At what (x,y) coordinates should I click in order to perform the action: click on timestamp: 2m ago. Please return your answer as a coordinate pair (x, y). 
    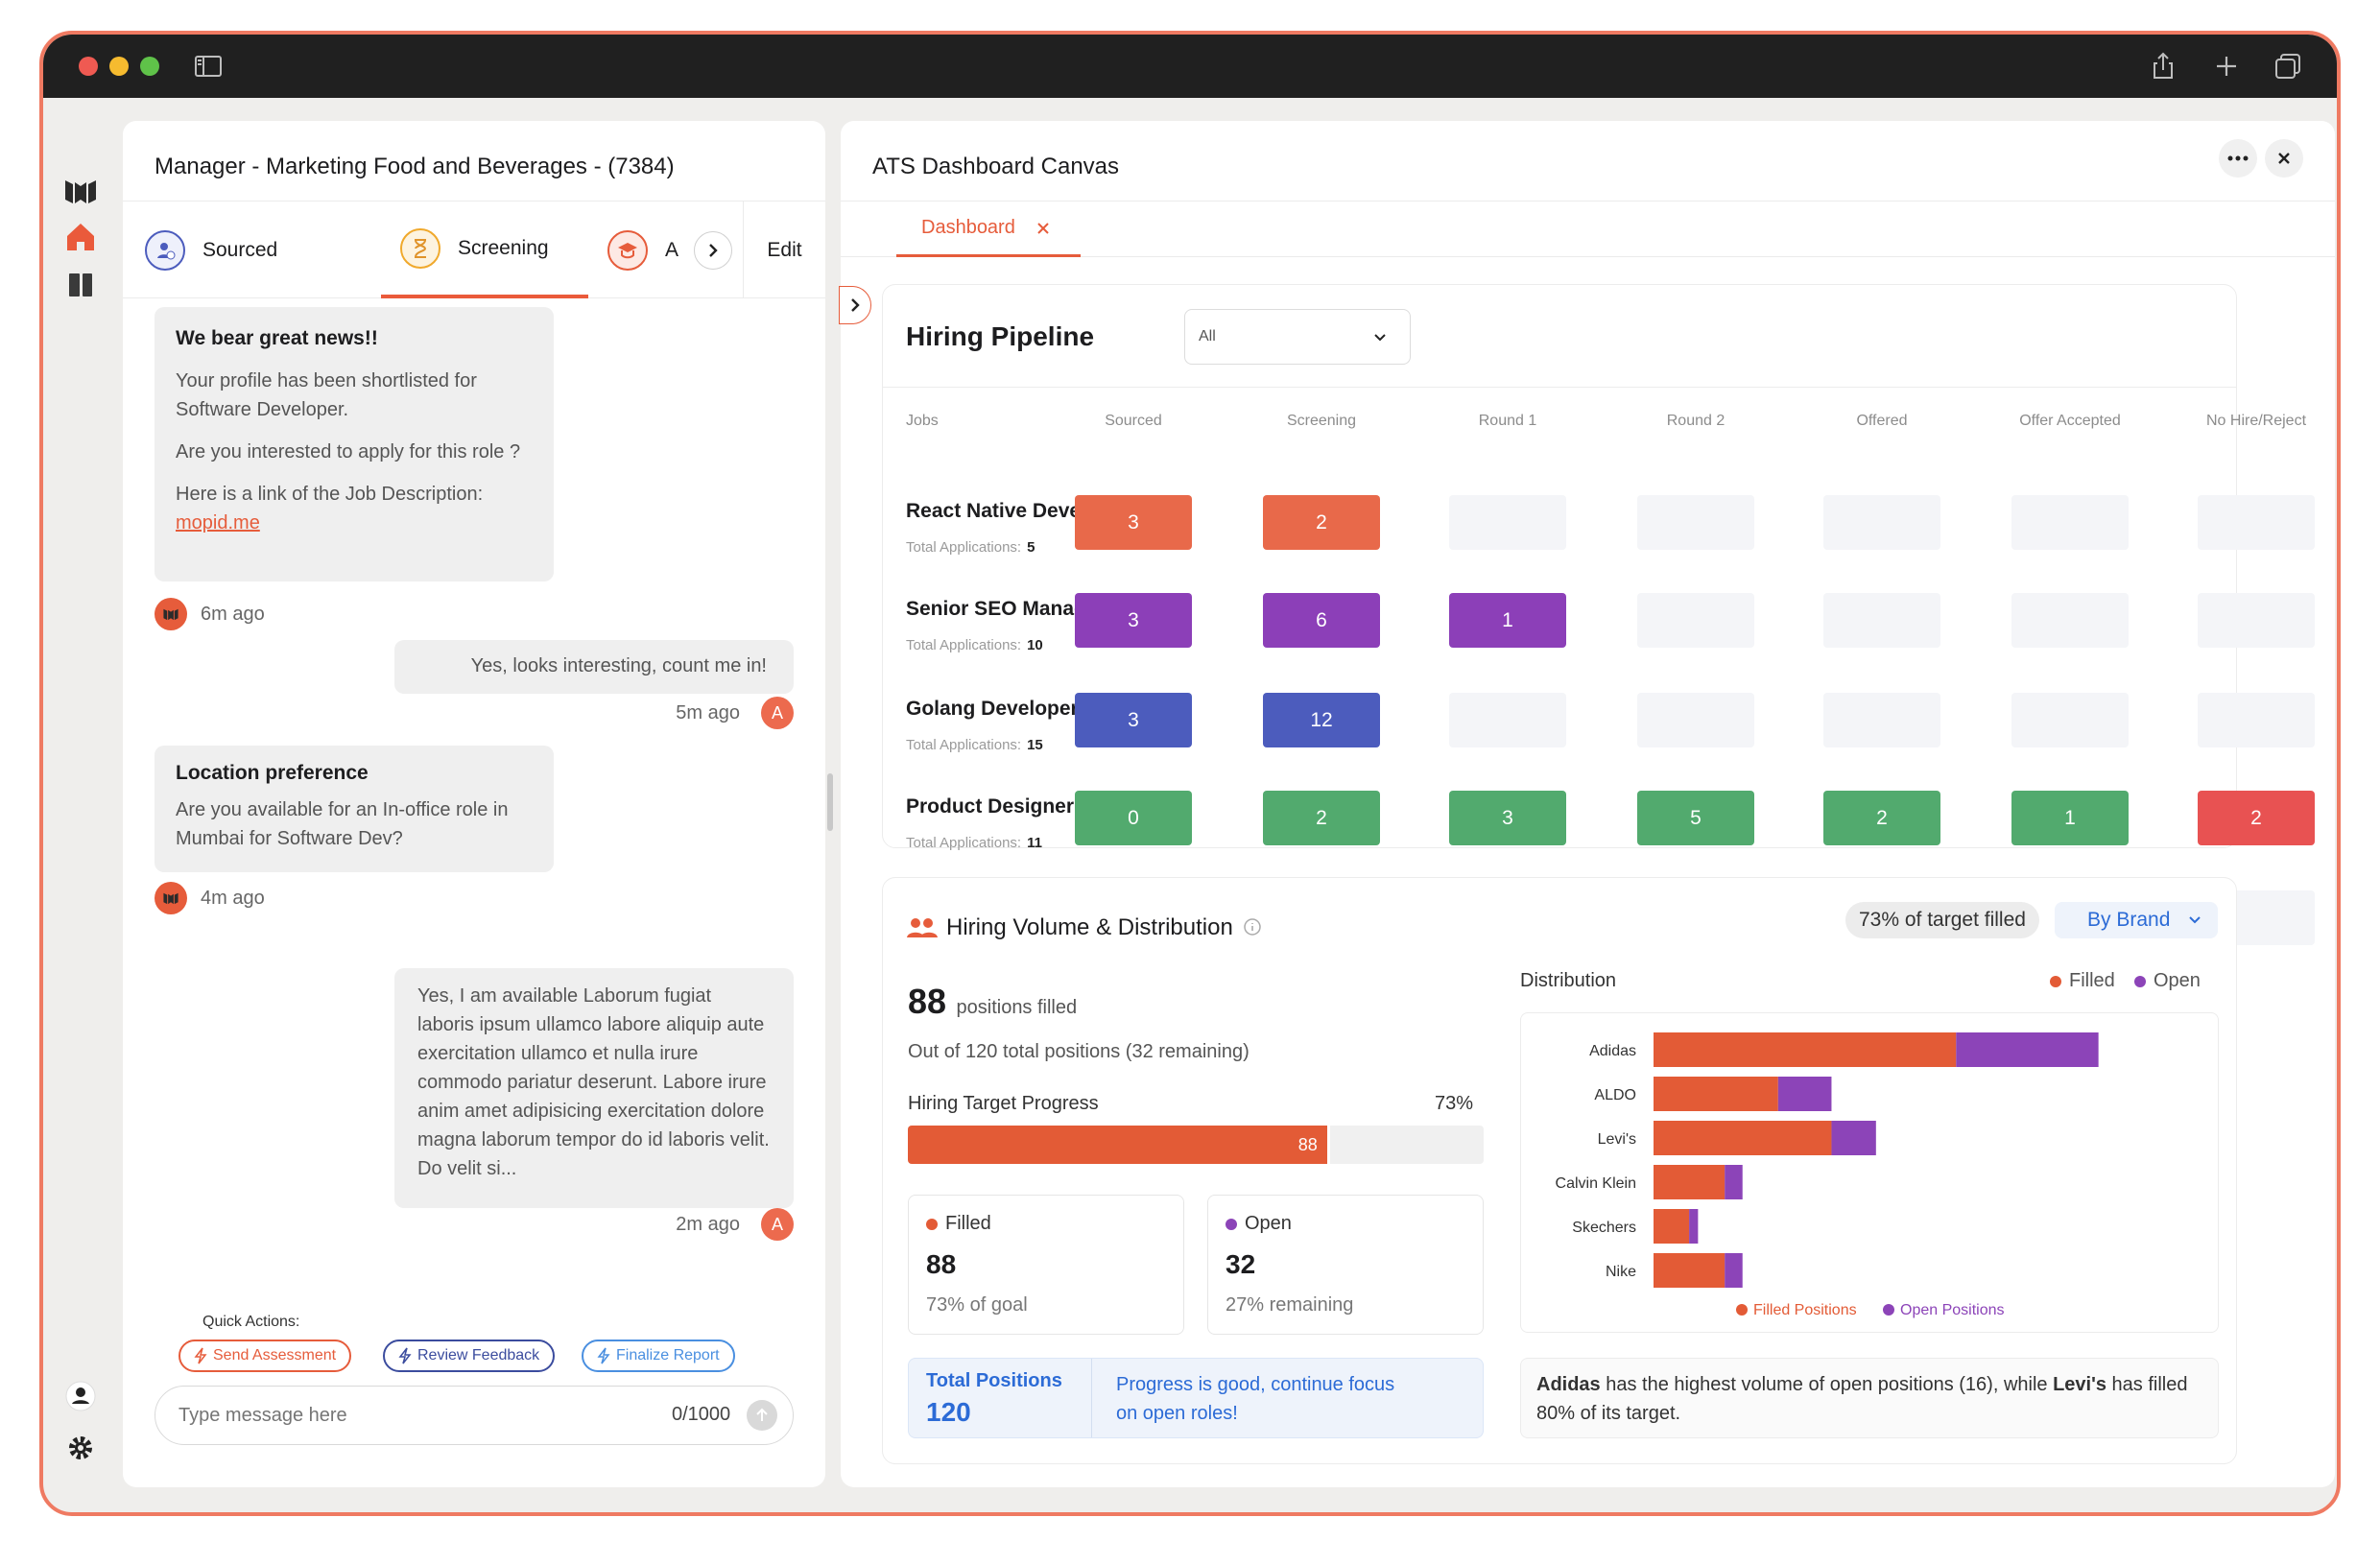
    Looking at the image, I should click on (708, 1224).